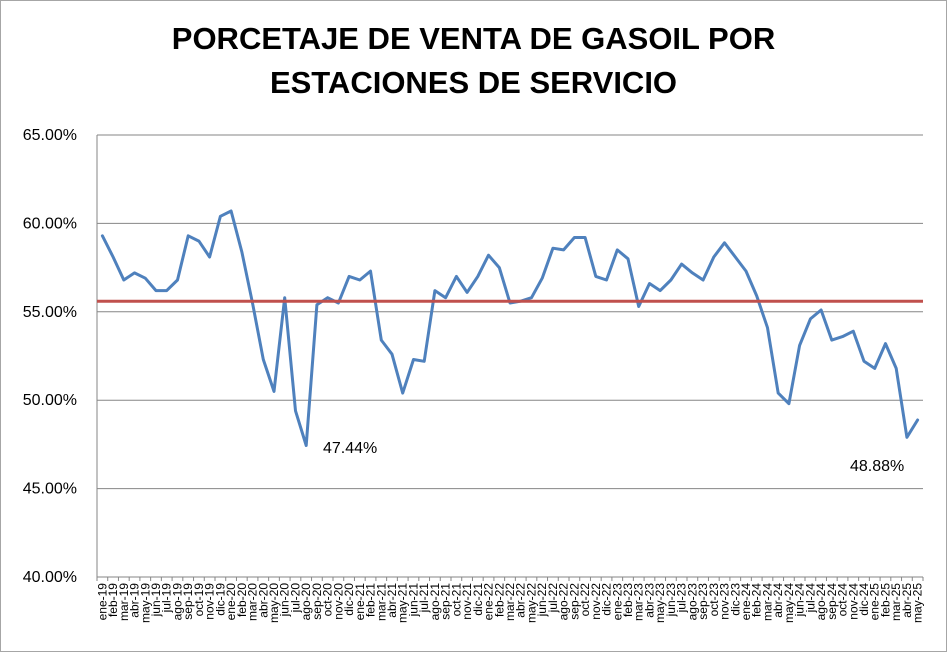  What do you see at coordinates (531, 603) in the screenshot?
I see `x-tick-label: may-22` at bounding box center [531, 603].